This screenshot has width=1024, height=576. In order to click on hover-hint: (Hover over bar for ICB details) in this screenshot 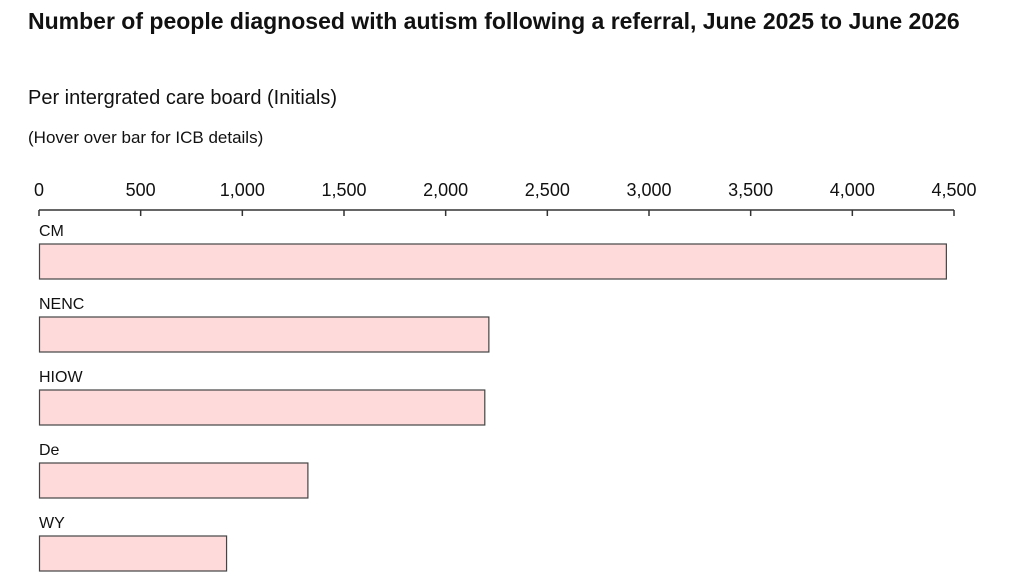, I will do `click(146, 137)`.